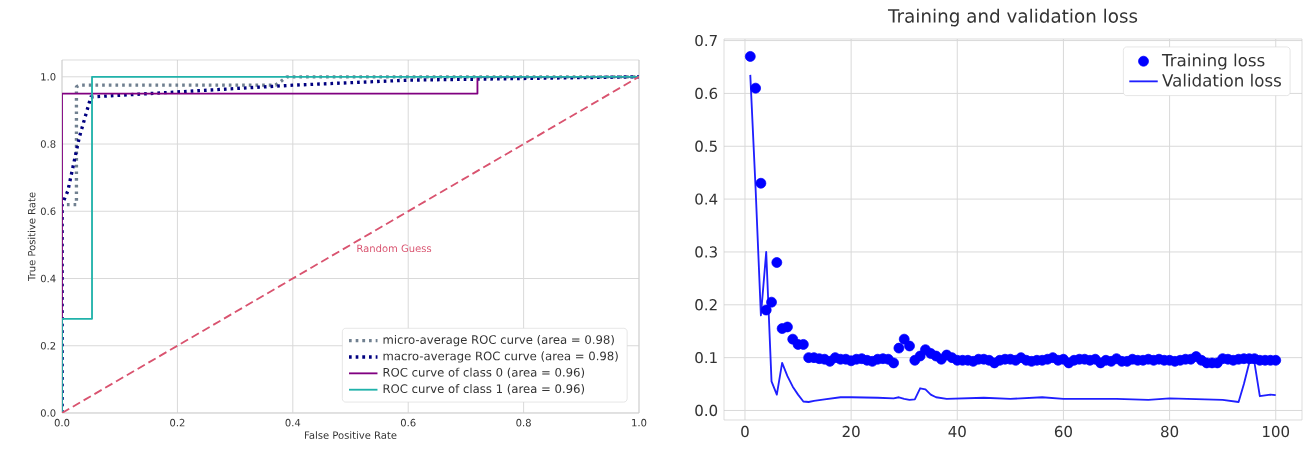 Image resolution: width=1305 pixels, height=453 pixels. Describe the element at coordinates (1170, 431) in the screenshot. I see `x-tick-label: 80` at that location.